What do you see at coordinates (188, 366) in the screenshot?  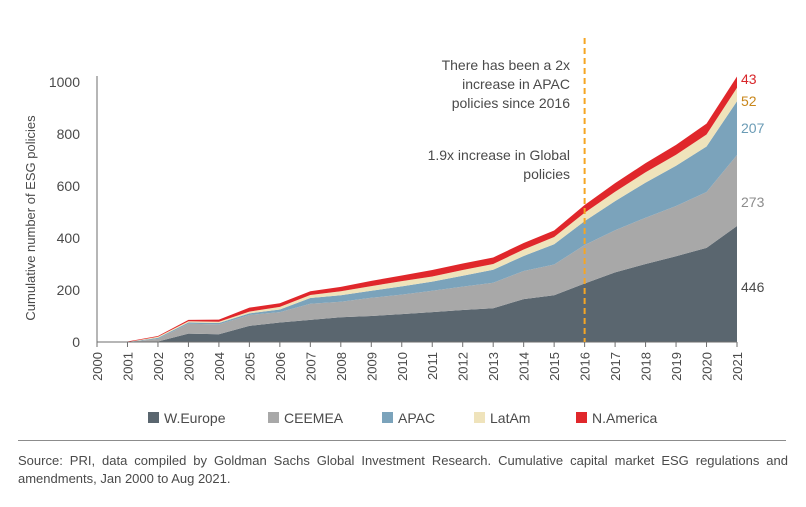 I see `x-tick-label: 2003` at bounding box center [188, 366].